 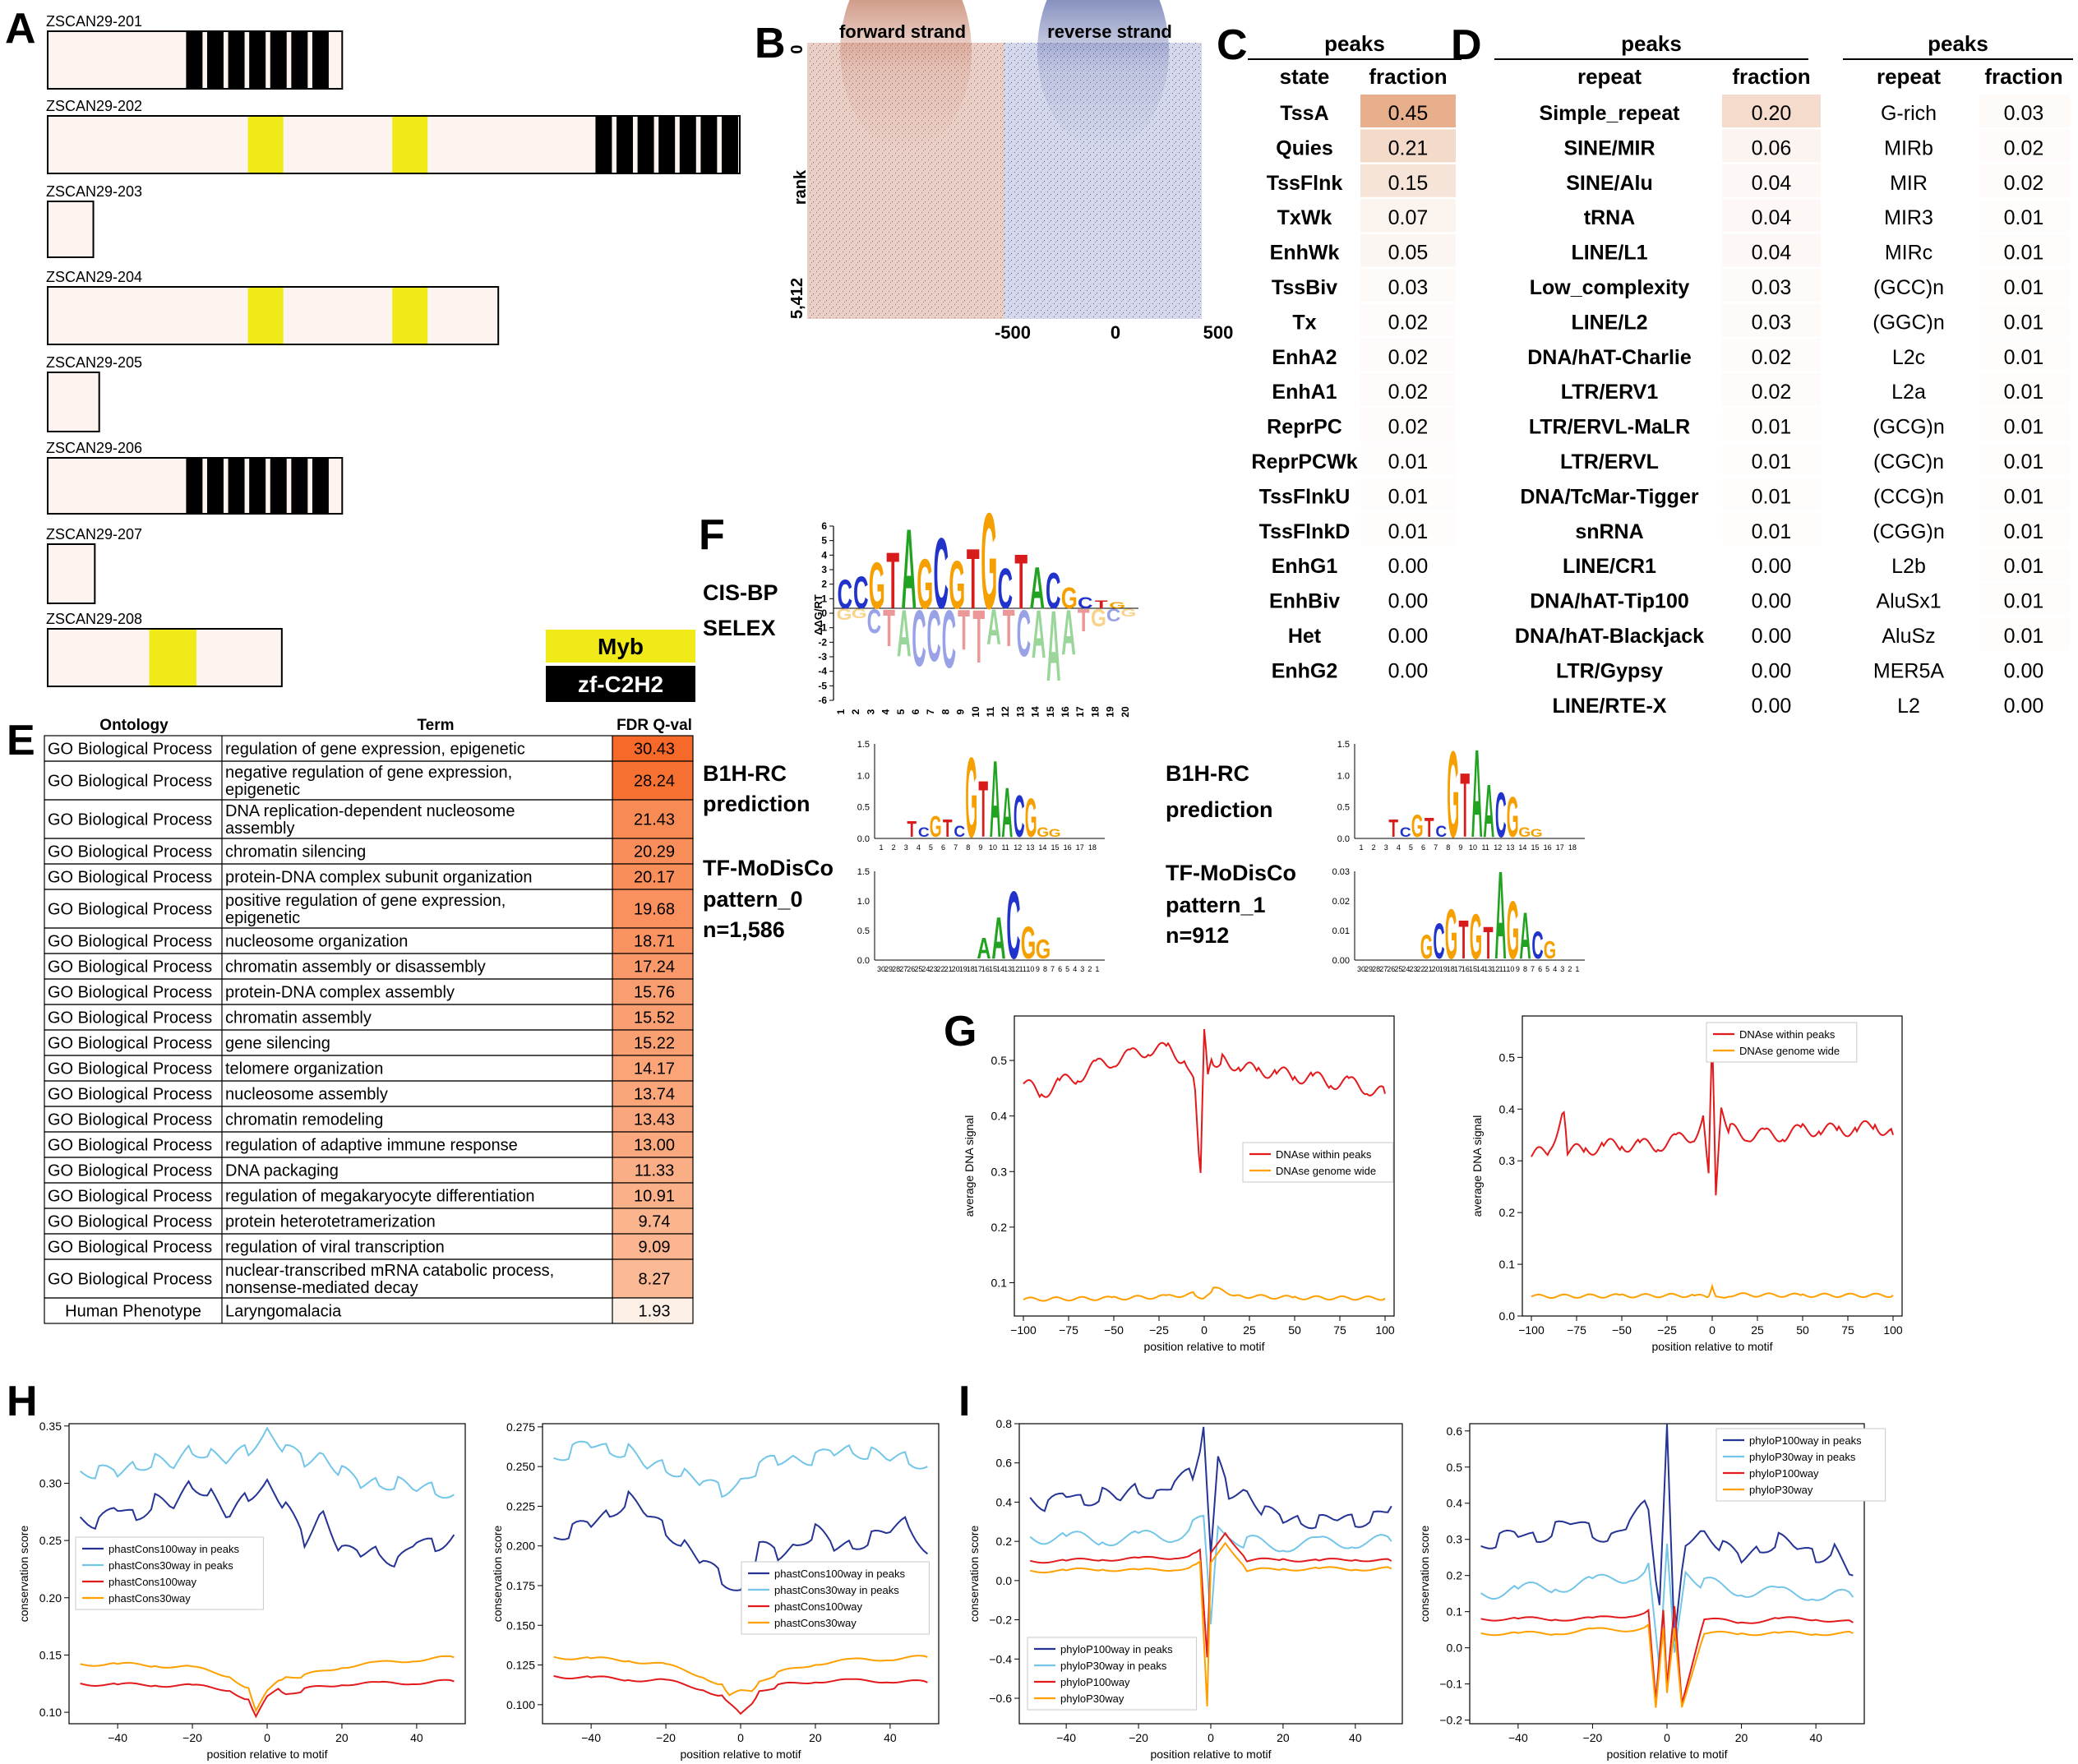 What do you see at coordinates (889, 969) in the screenshot?
I see `logo-x-tick-label: 29` at bounding box center [889, 969].